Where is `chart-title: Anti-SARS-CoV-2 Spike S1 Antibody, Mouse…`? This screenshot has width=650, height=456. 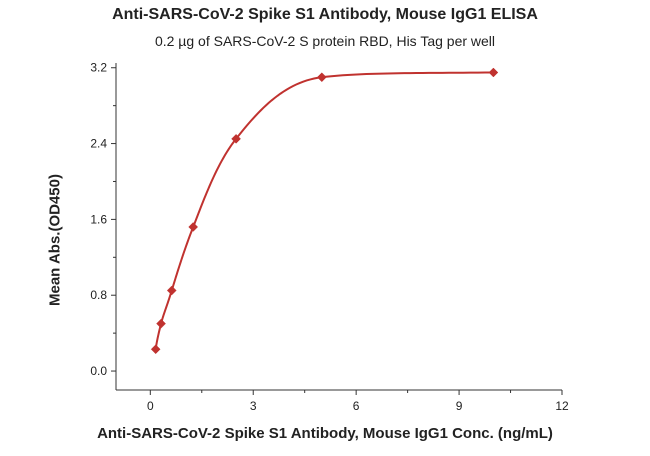 chart-title: Anti-SARS-CoV-2 Spike S1 Antibody, Mouse… is located at coordinates (325, 14).